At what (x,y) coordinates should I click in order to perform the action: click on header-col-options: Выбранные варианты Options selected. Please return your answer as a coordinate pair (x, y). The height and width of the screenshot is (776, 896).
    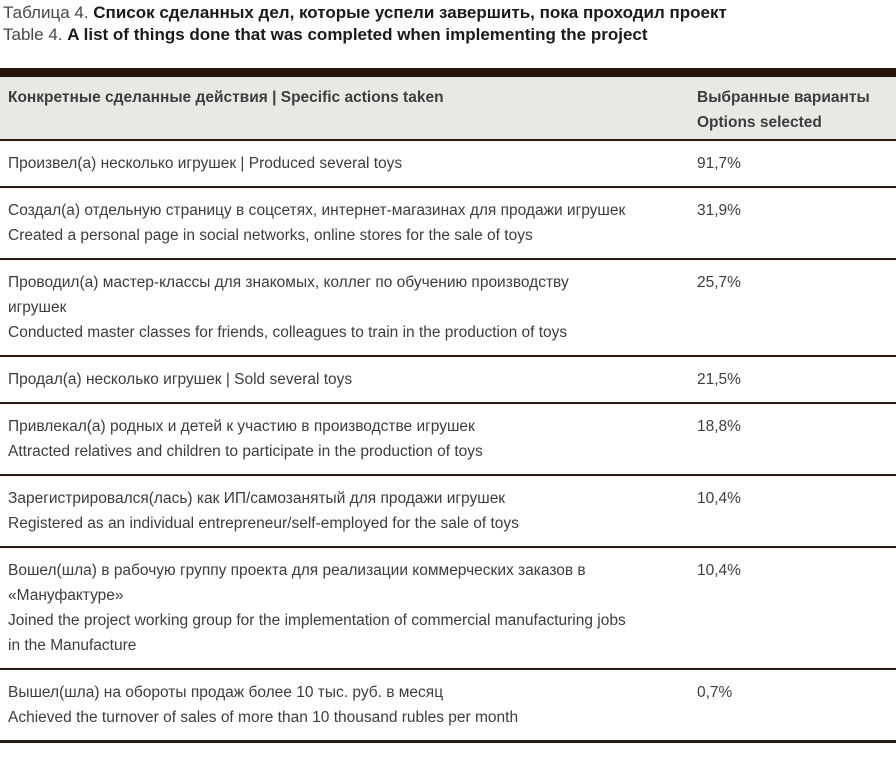
    Looking at the image, I should click on (796, 110).